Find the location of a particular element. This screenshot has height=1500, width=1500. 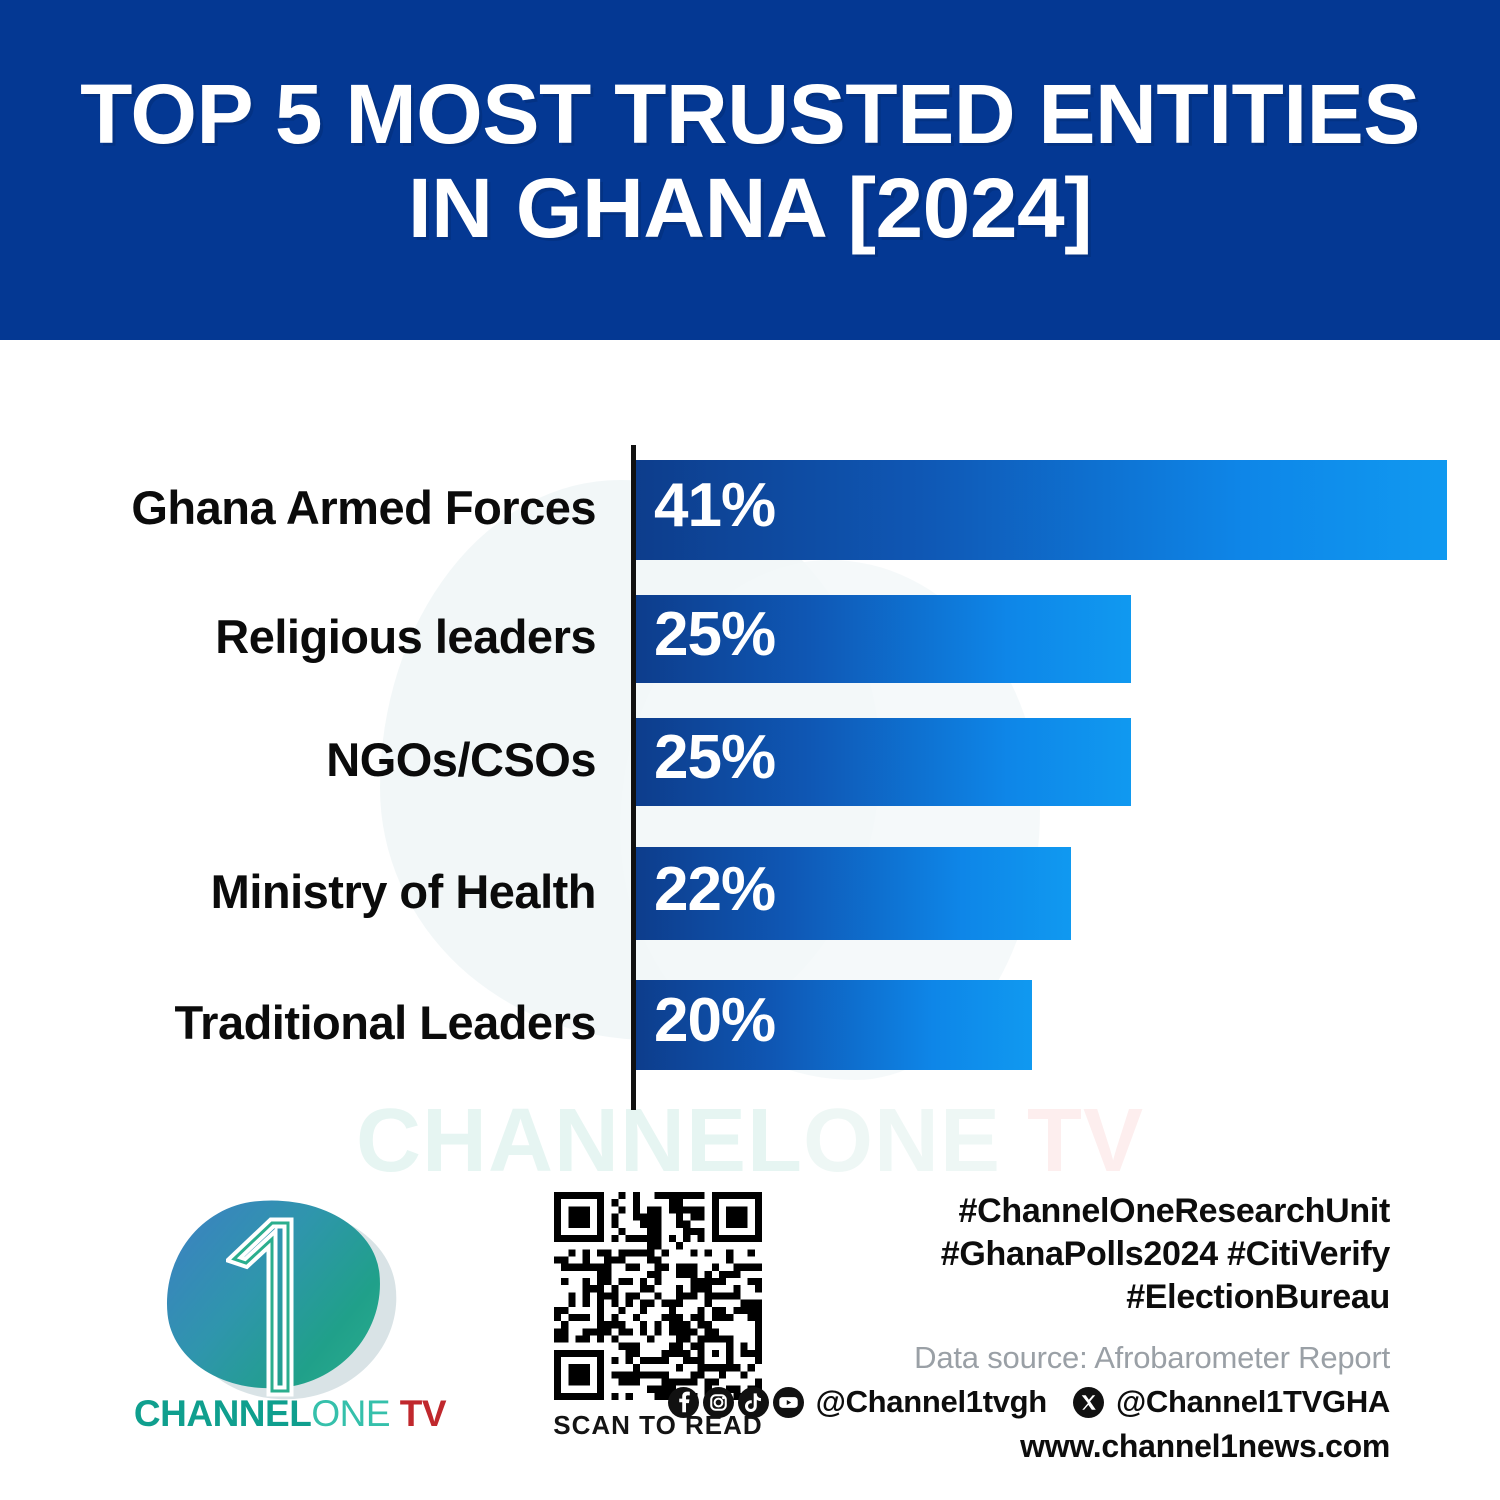

chart-value-label: 20% is located at coordinates (715, 1020).